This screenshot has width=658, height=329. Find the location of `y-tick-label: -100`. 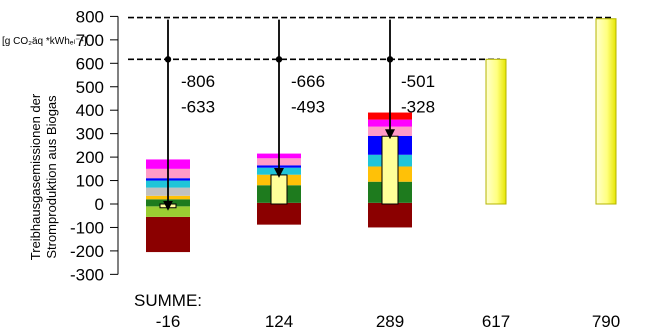

y-tick-label: -100 is located at coordinates (87, 227).